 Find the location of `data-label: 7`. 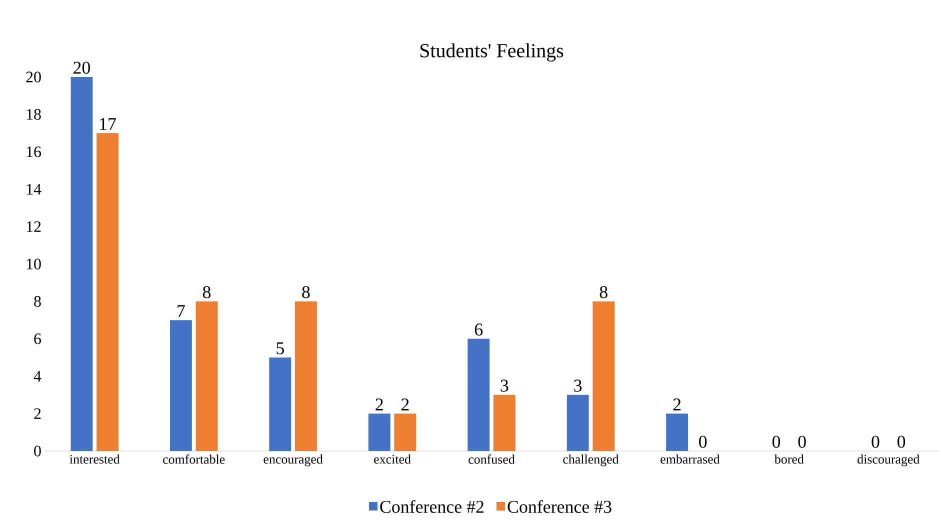

data-label: 7 is located at coordinates (181, 311).